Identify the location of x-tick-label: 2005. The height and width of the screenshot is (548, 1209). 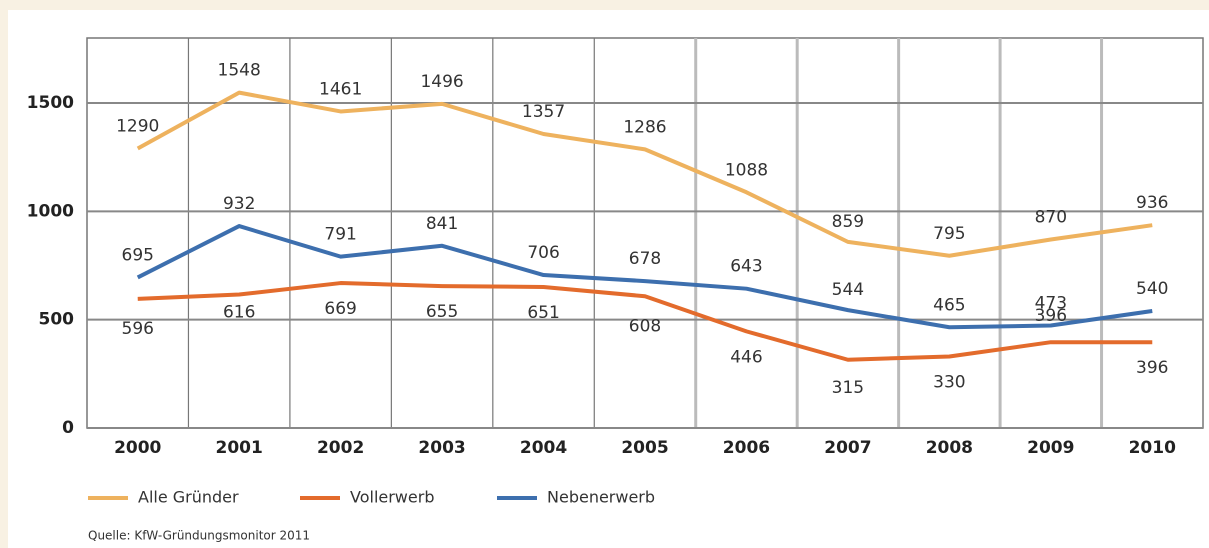
(644, 448).